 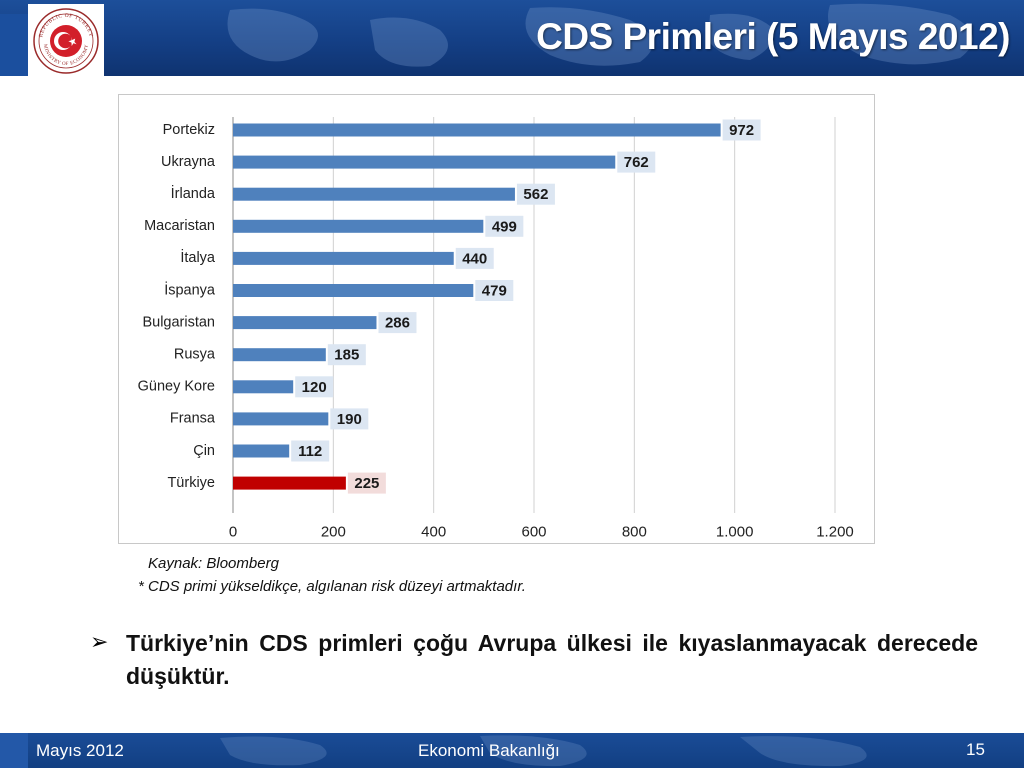 I want to click on category-label: Macaristan, so click(x=179, y=226).